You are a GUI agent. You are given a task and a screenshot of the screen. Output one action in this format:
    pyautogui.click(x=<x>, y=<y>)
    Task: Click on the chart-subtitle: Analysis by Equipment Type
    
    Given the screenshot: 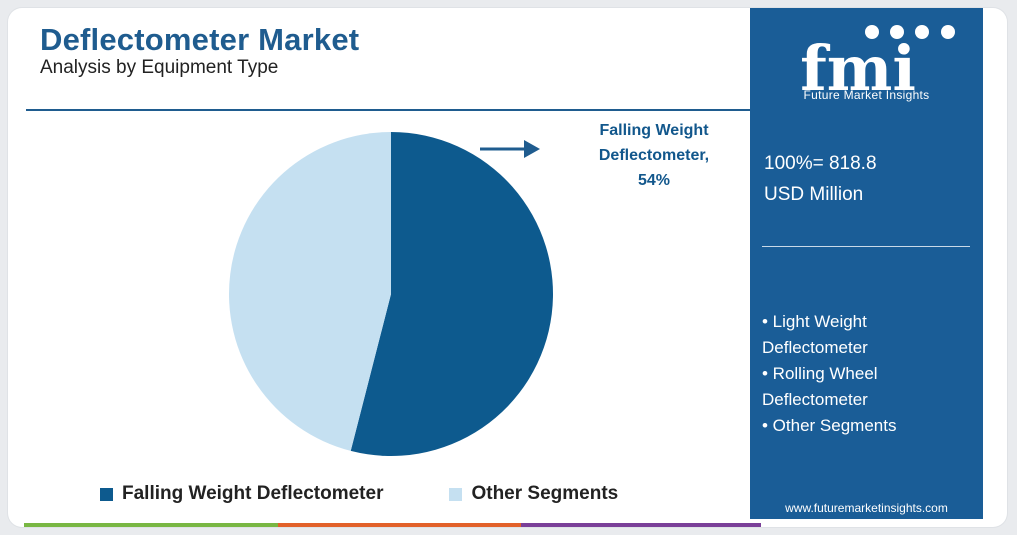 What is the action you would take?
    pyautogui.click(x=159, y=67)
    